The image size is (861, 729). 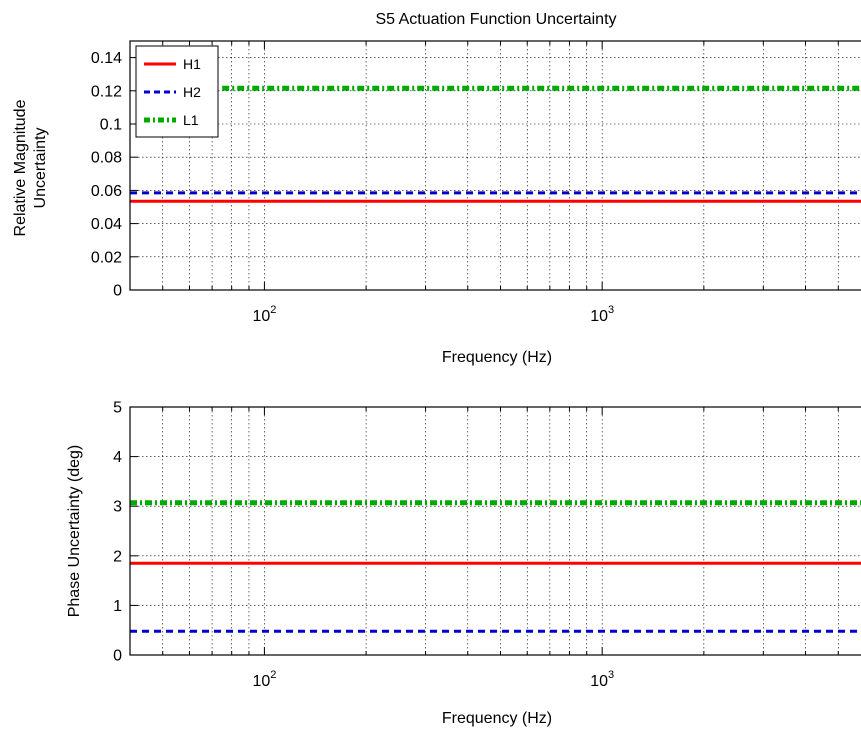 What do you see at coordinates (106, 91) in the screenshot?
I see `y-tick-label: 0.12` at bounding box center [106, 91].